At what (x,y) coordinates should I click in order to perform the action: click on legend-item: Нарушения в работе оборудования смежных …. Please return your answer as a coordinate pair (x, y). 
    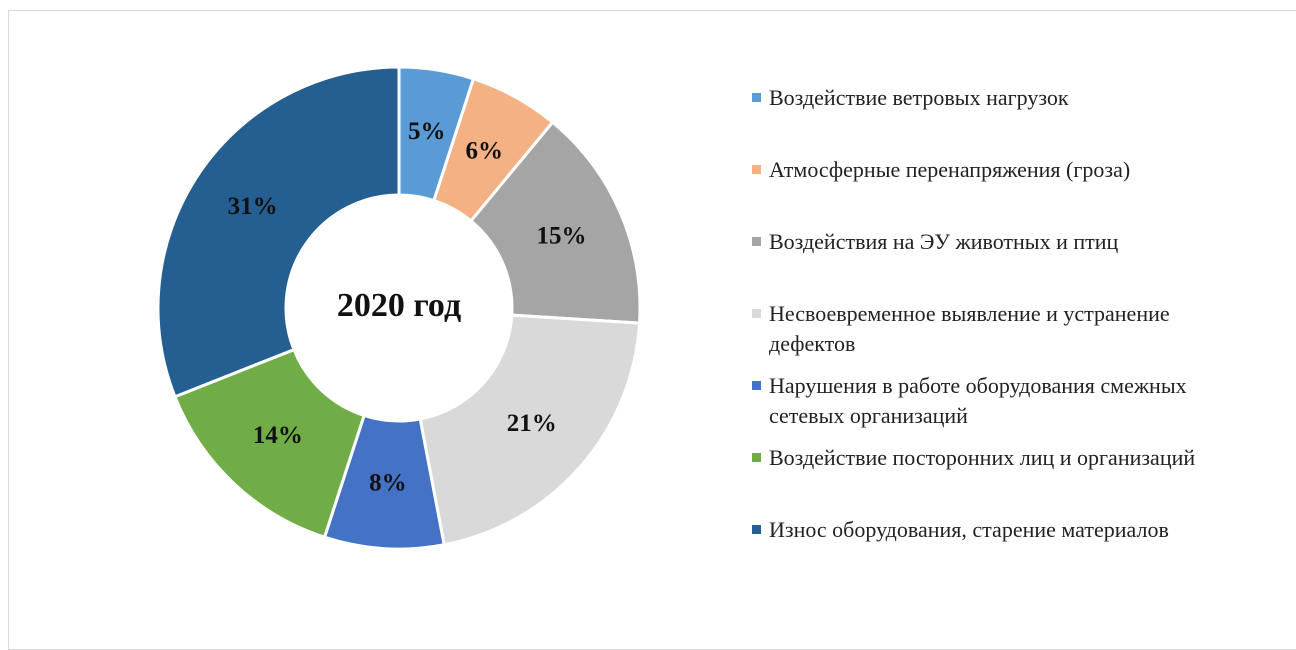
    Looking at the image, I should click on (980, 401).